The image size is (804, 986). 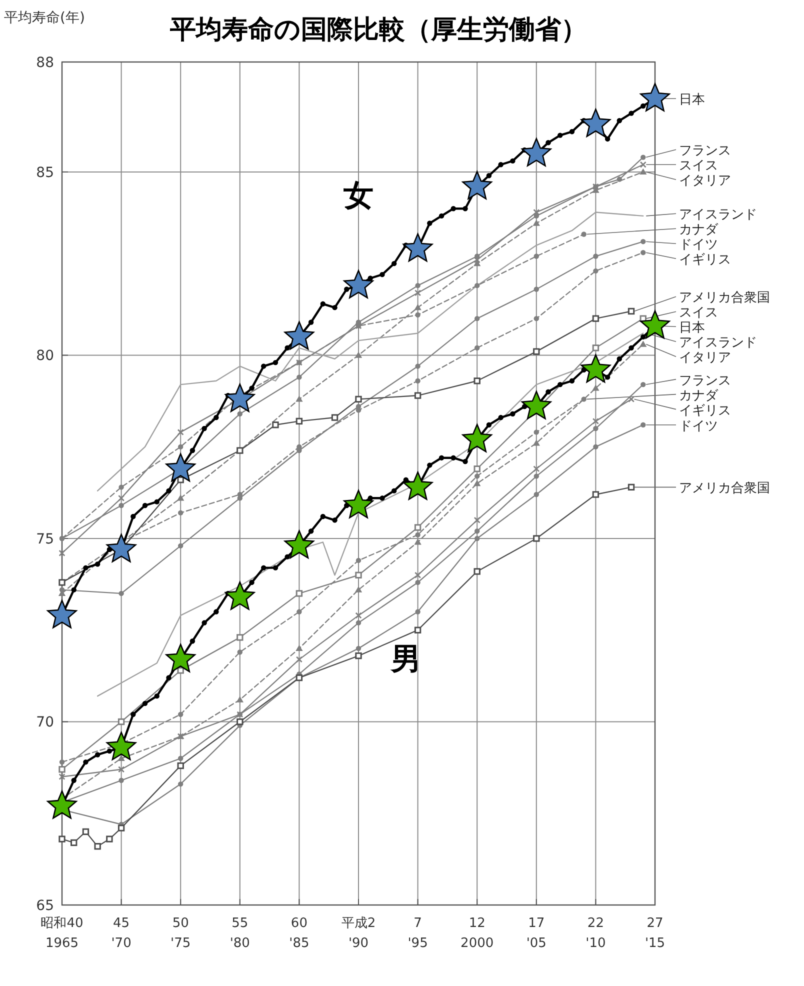 What do you see at coordinates (299, 943) in the screenshot?
I see `x-tick-label: '85` at bounding box center [299, 943].